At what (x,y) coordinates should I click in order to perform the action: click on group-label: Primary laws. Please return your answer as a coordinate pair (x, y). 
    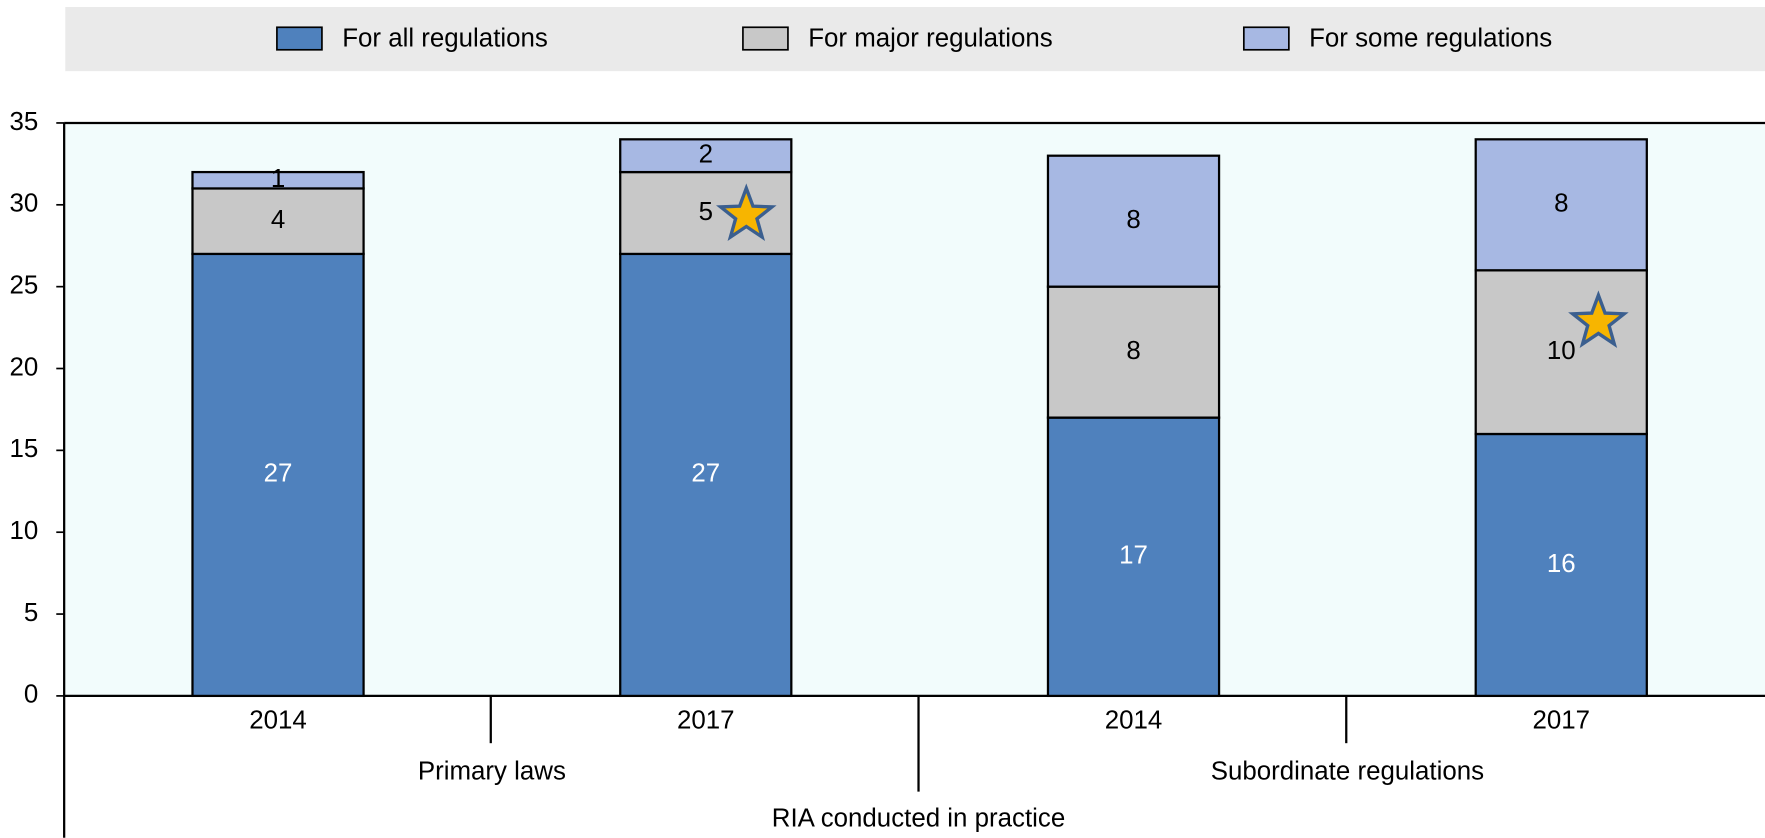
    Looking at the image, I should click on (492, 771).